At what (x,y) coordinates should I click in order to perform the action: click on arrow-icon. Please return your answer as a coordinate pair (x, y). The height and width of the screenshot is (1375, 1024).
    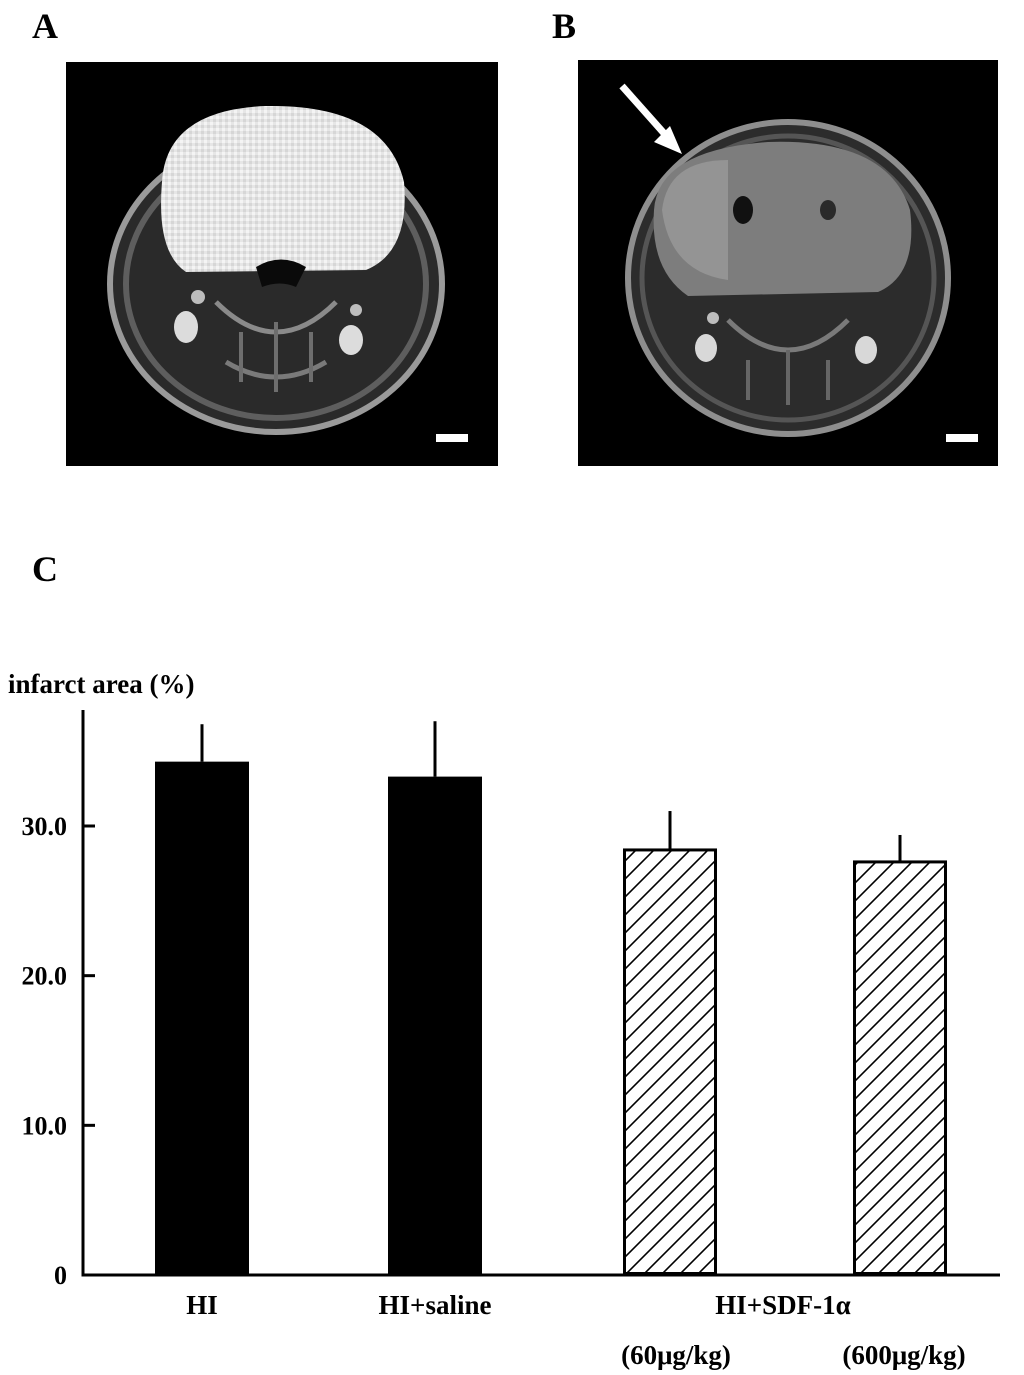
    Looking at the image, I should click on (650, 118).